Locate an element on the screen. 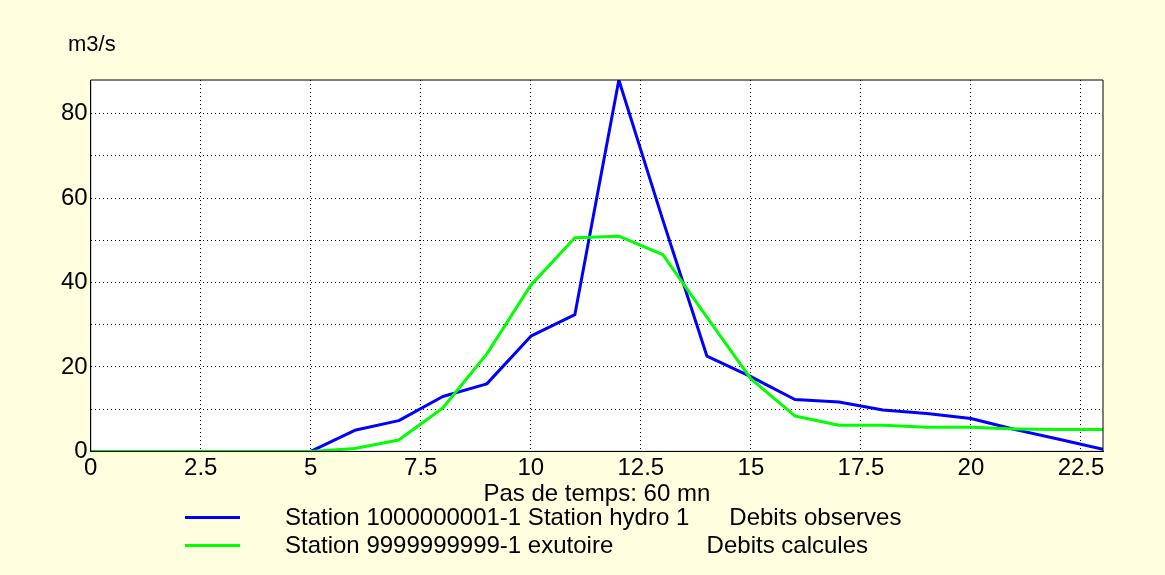 This screenshot has width=1165, height=575. y-tick-label: 80 is located at coordinates (74, 112).